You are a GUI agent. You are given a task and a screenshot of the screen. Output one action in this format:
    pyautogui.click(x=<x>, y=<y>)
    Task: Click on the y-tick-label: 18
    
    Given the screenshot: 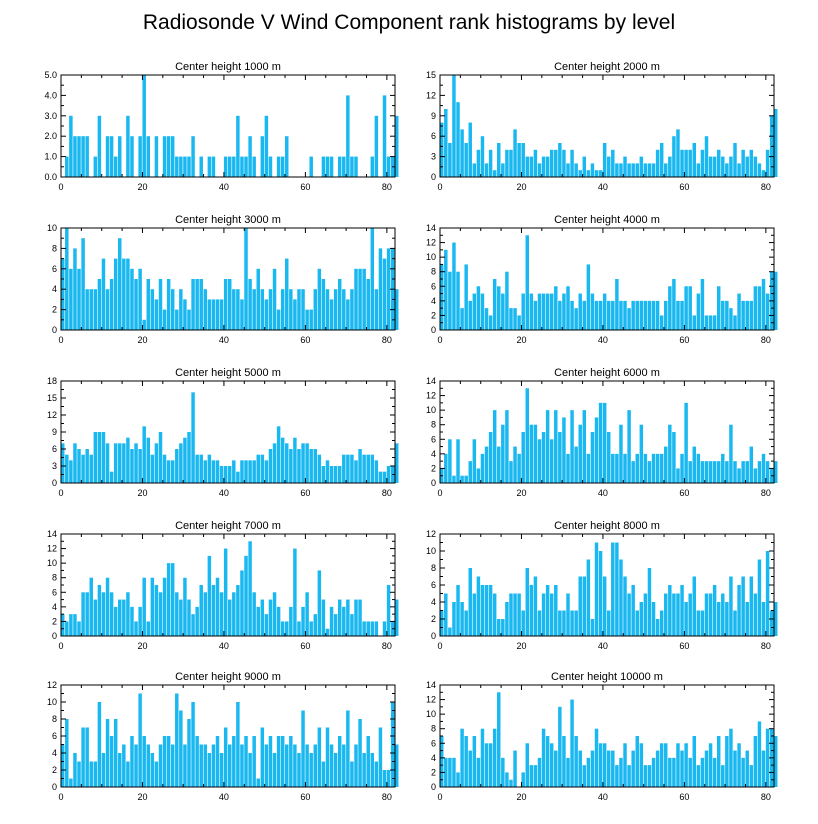 What is the action you would take?
    pyautogui.click(x=52, y=381)
    